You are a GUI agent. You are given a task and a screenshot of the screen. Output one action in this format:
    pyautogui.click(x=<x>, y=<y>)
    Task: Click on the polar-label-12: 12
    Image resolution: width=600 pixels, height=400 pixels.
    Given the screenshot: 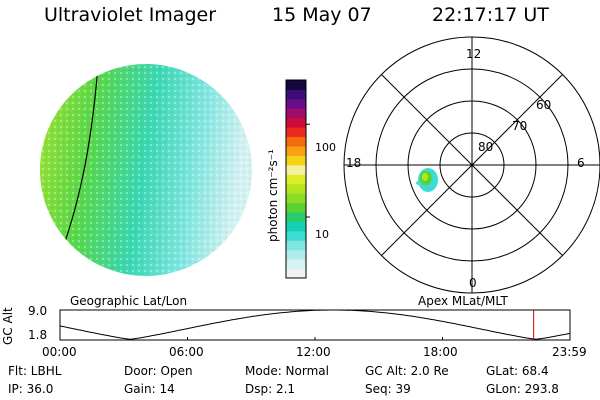 What is the action you would take?
    pyautogui.click(x=474, y=54)
    